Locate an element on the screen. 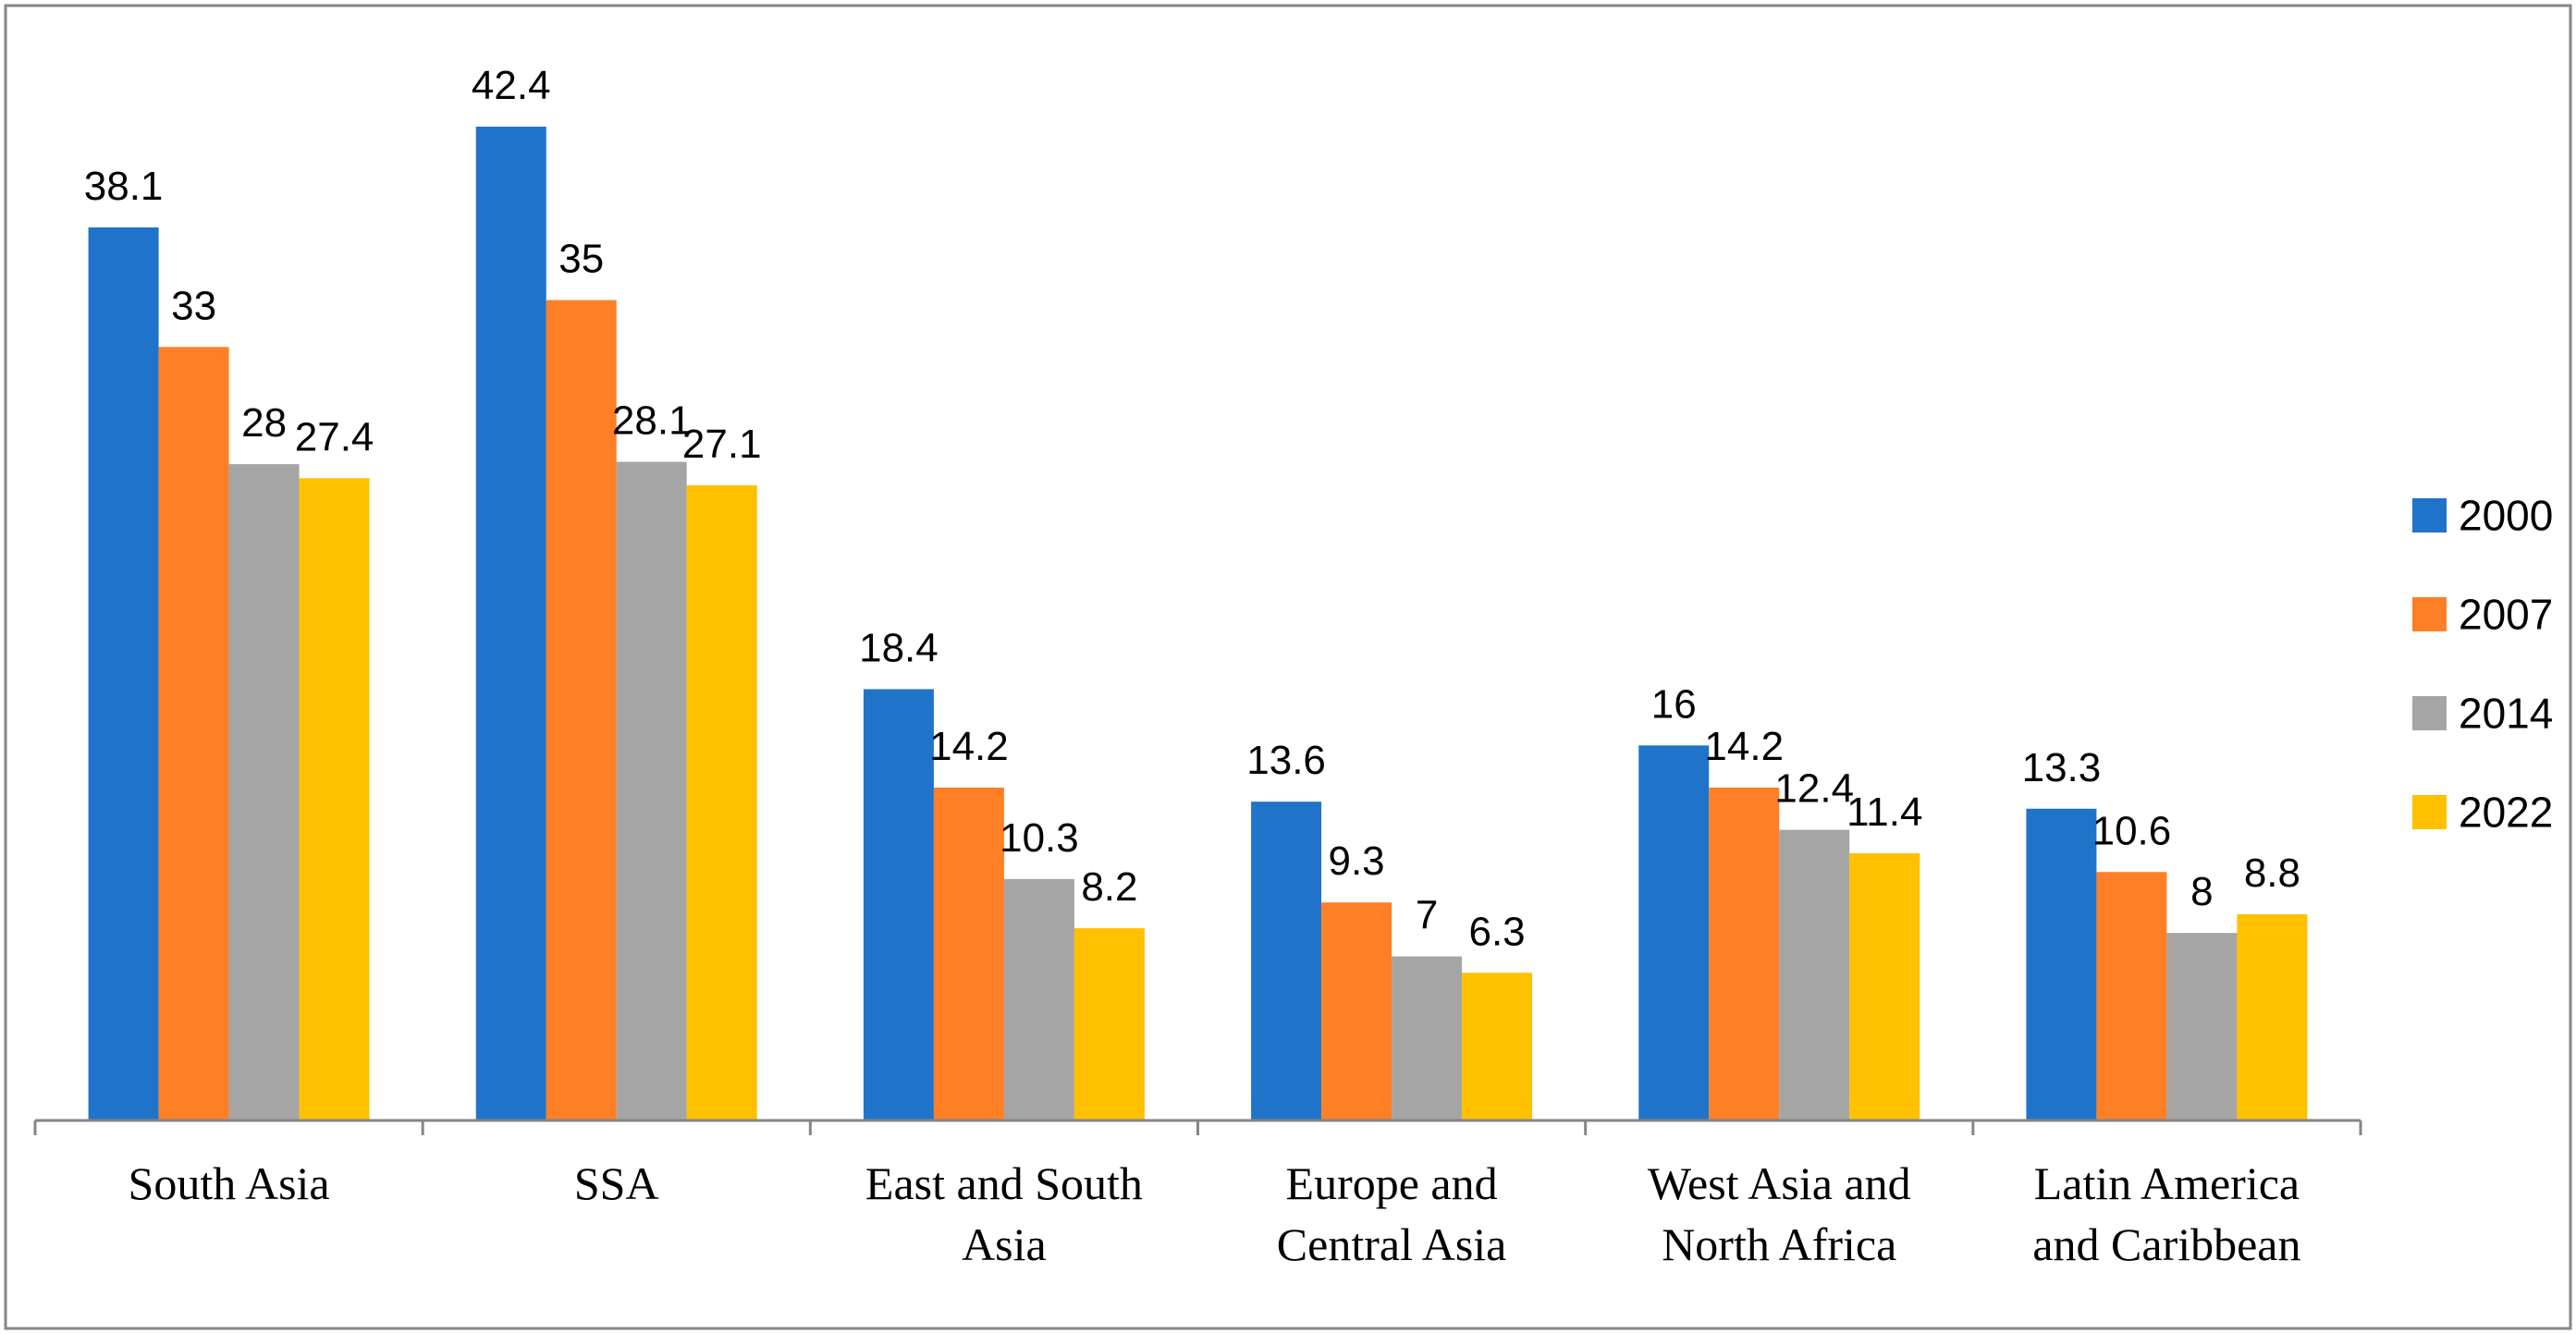  category-label-line: Asia is located at coordinates (1004, 1244).